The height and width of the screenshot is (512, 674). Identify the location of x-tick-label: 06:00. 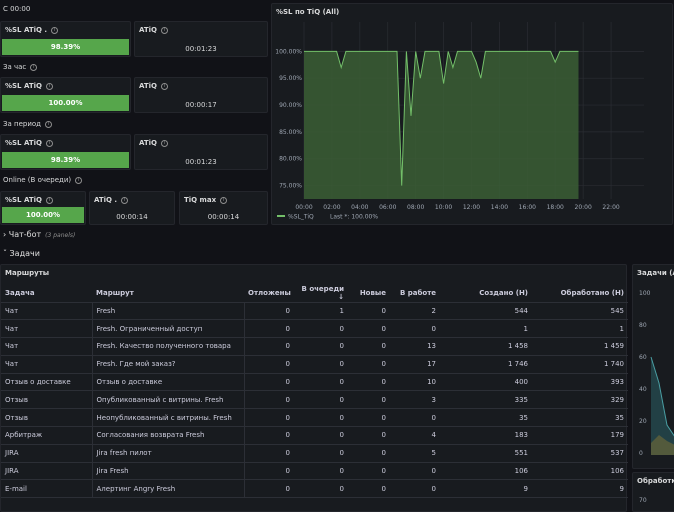
(387, 207).